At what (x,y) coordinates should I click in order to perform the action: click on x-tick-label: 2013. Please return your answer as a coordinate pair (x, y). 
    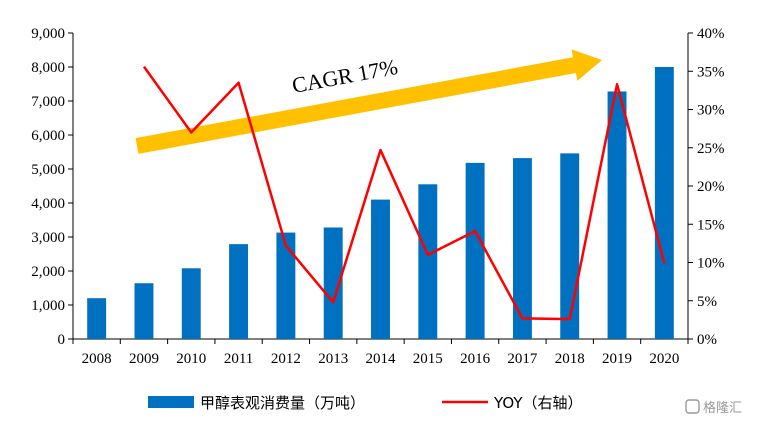
    Looking at the image, I should click on (333, 359).